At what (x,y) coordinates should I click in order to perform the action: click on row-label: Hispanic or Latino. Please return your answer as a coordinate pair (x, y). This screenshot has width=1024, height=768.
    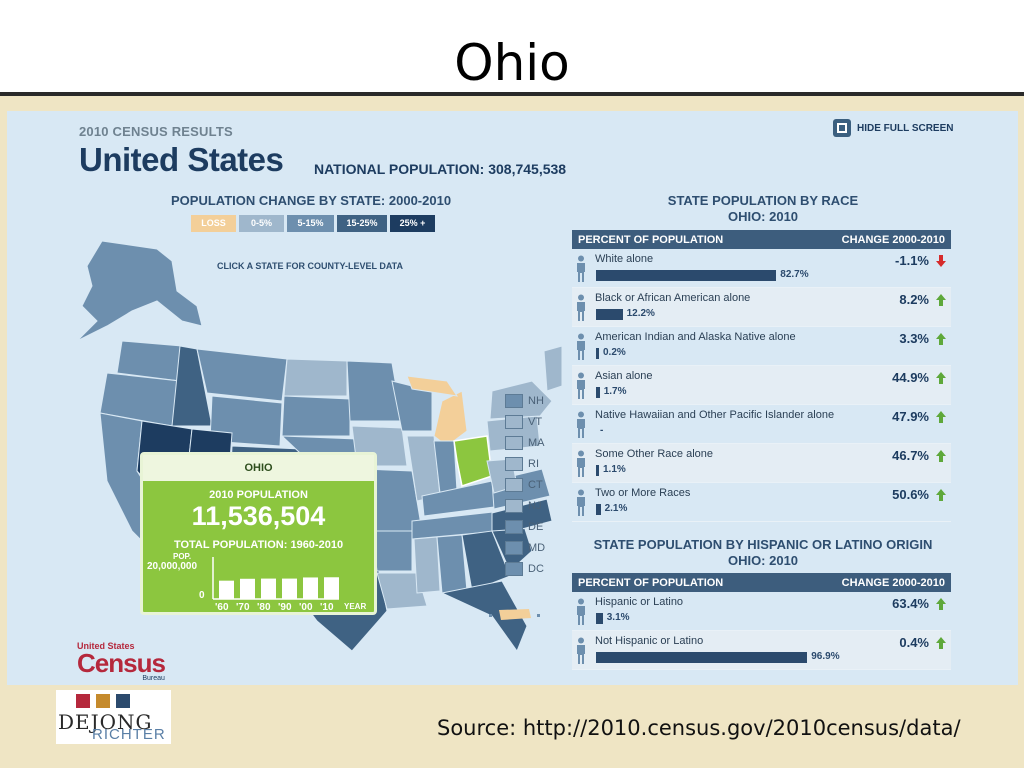
    Looking at the image, I should click on (639, 602).